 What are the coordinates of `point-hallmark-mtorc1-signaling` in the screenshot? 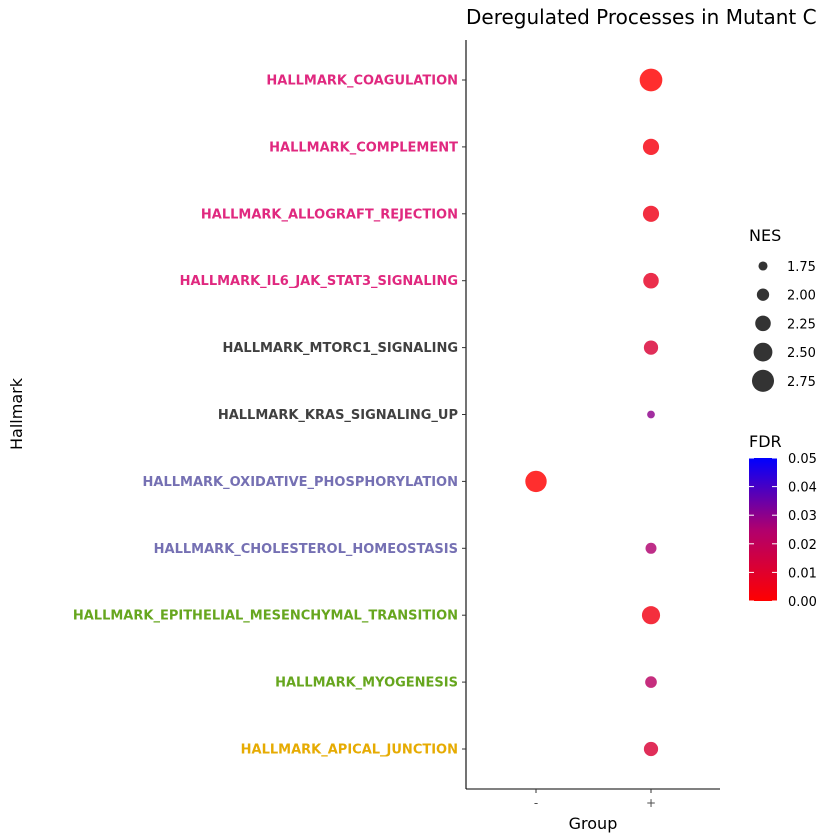 It's located at (651, 347).